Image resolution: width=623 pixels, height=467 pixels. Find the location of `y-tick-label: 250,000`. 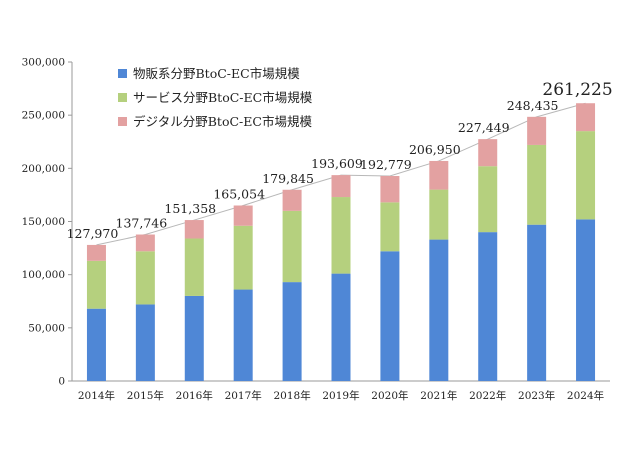

y-tick-label: 250,000 is located at coordinates (43, 116).